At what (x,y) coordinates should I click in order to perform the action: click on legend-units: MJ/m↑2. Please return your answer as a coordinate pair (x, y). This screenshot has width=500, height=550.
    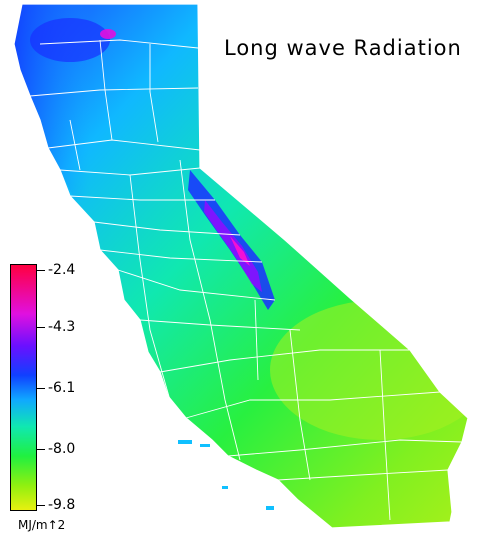
    Looking at the image, I should click on (42, 525).